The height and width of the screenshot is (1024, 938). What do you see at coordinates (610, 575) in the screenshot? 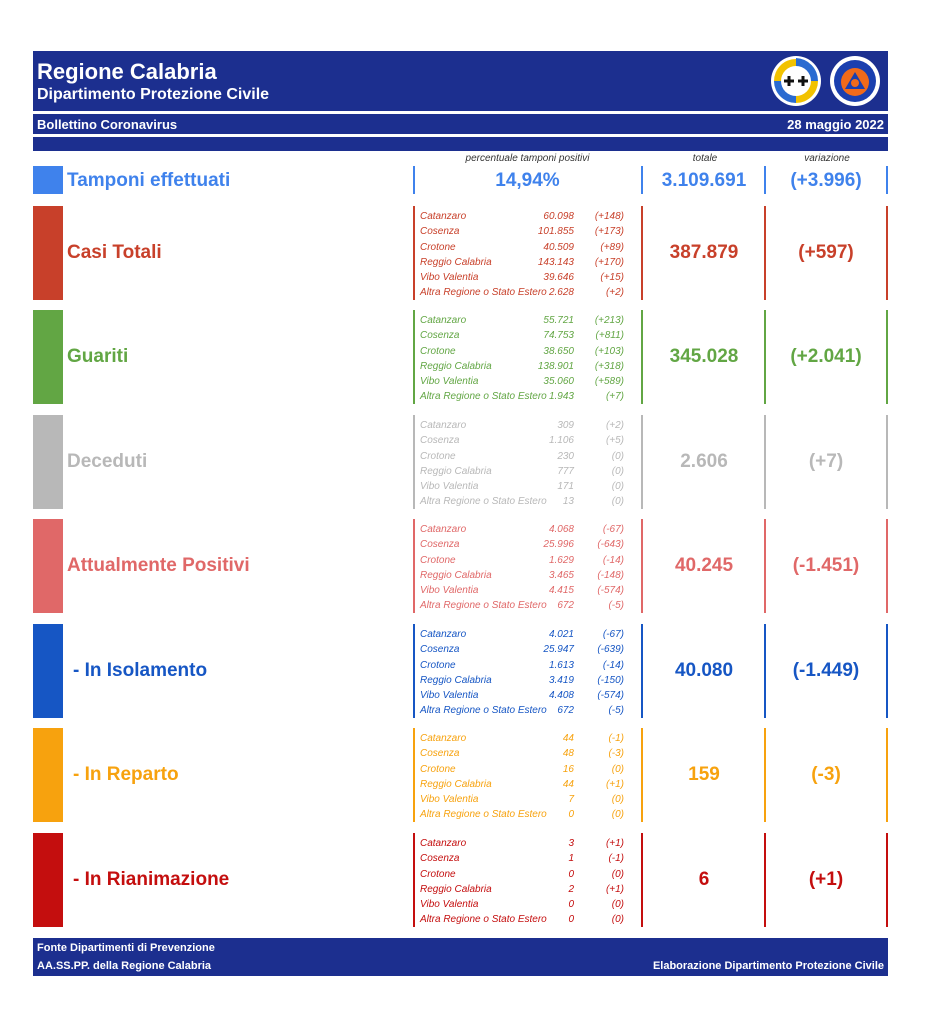
I see `province-variation: (-148)` at bounding box center [610, 575].